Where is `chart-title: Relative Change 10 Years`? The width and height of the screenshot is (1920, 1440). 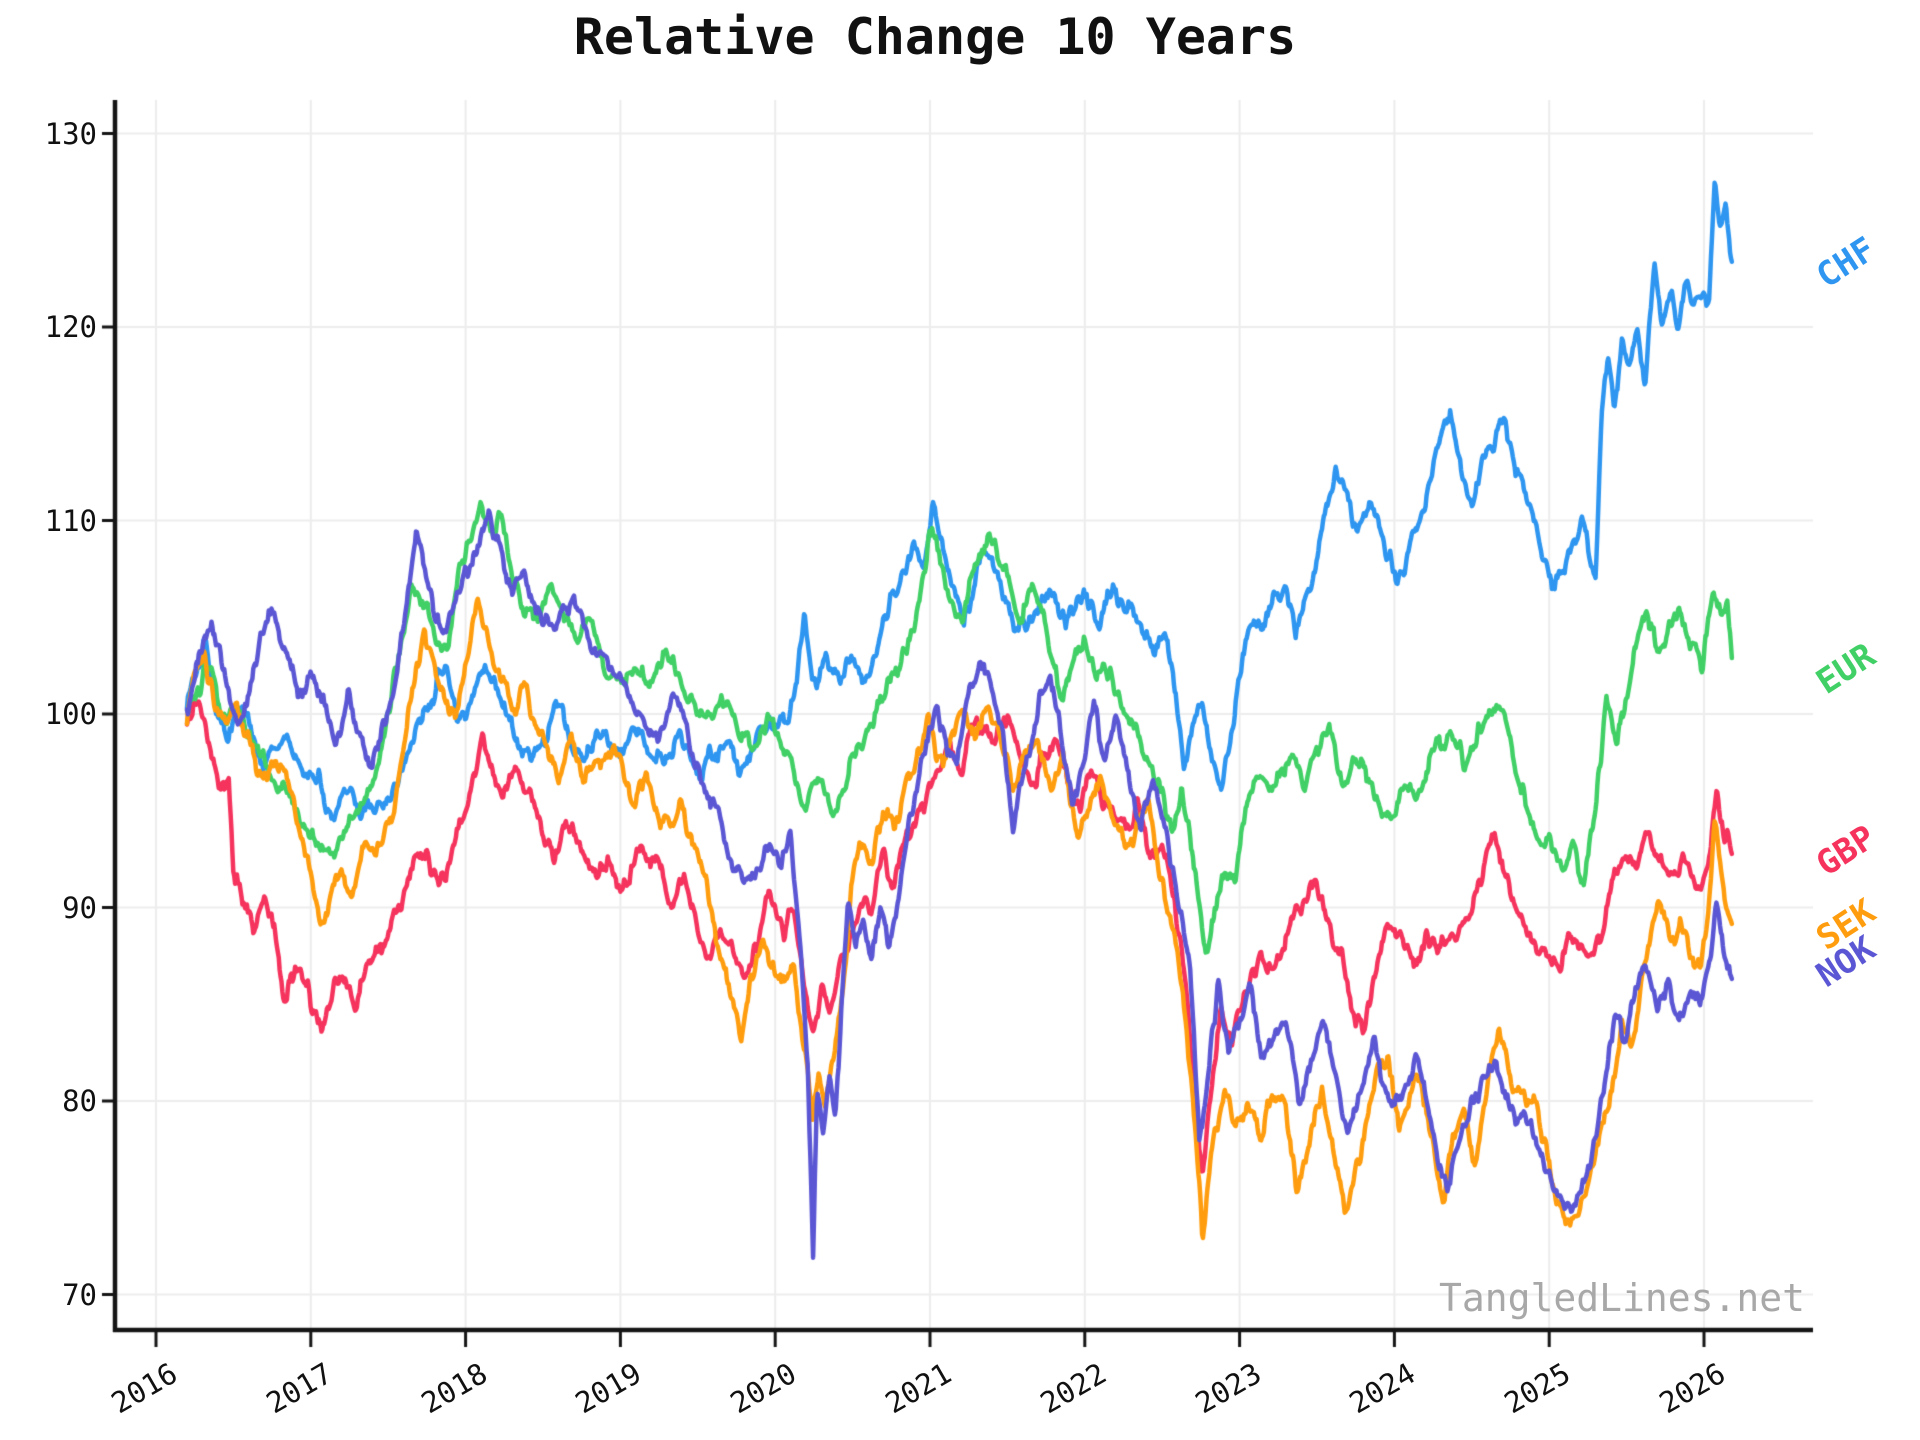 chart-title: Relative Change 10 Years is located at coordinates (935, 37).